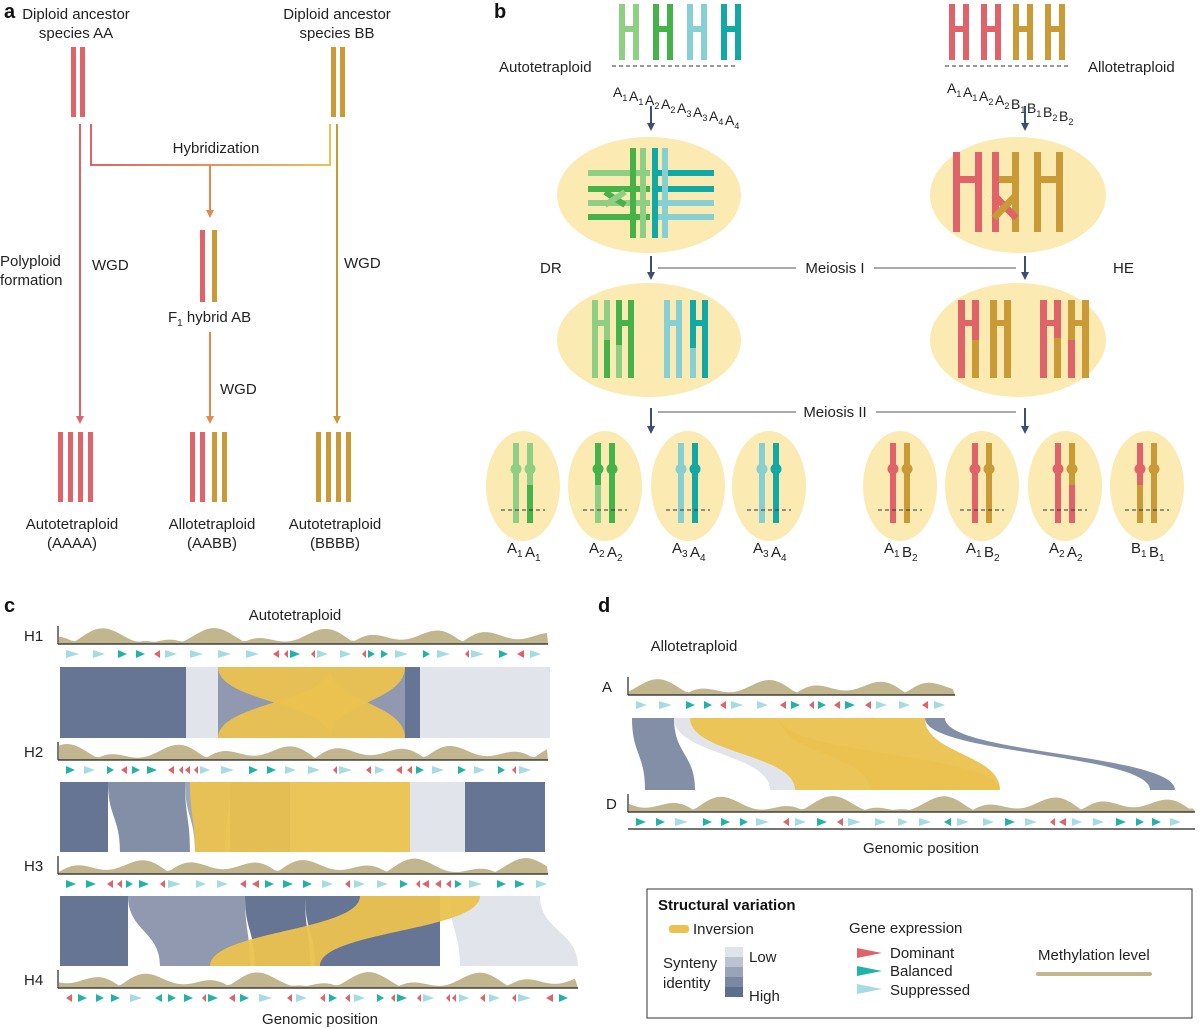 The height and width of the screenshot is (1028, 1200). Describe the element at coordinates (952, 32) in the screenshot. I see `allo-chrom-1-left` at that location.